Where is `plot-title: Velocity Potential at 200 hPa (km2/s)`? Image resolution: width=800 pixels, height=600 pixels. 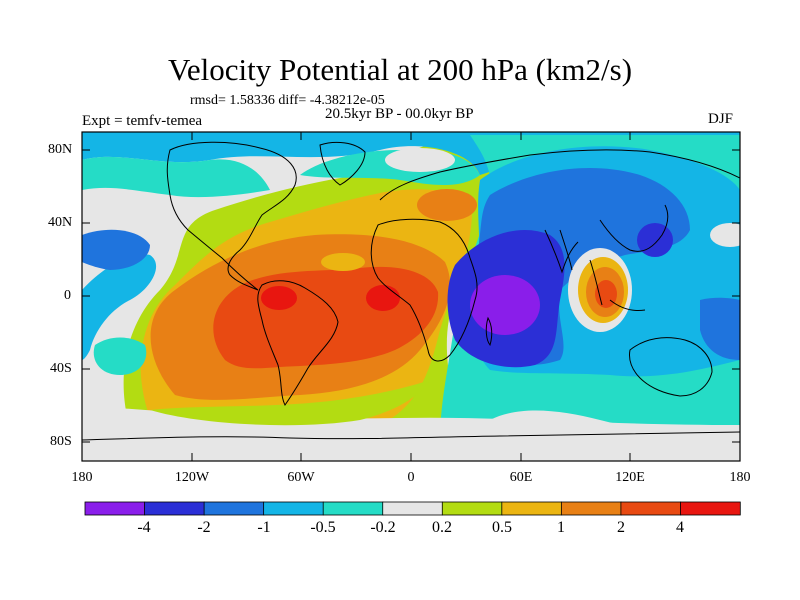
plot-title: Velocity Potential at 200 hPa (km2/s) is located at coordinates (400, 69).